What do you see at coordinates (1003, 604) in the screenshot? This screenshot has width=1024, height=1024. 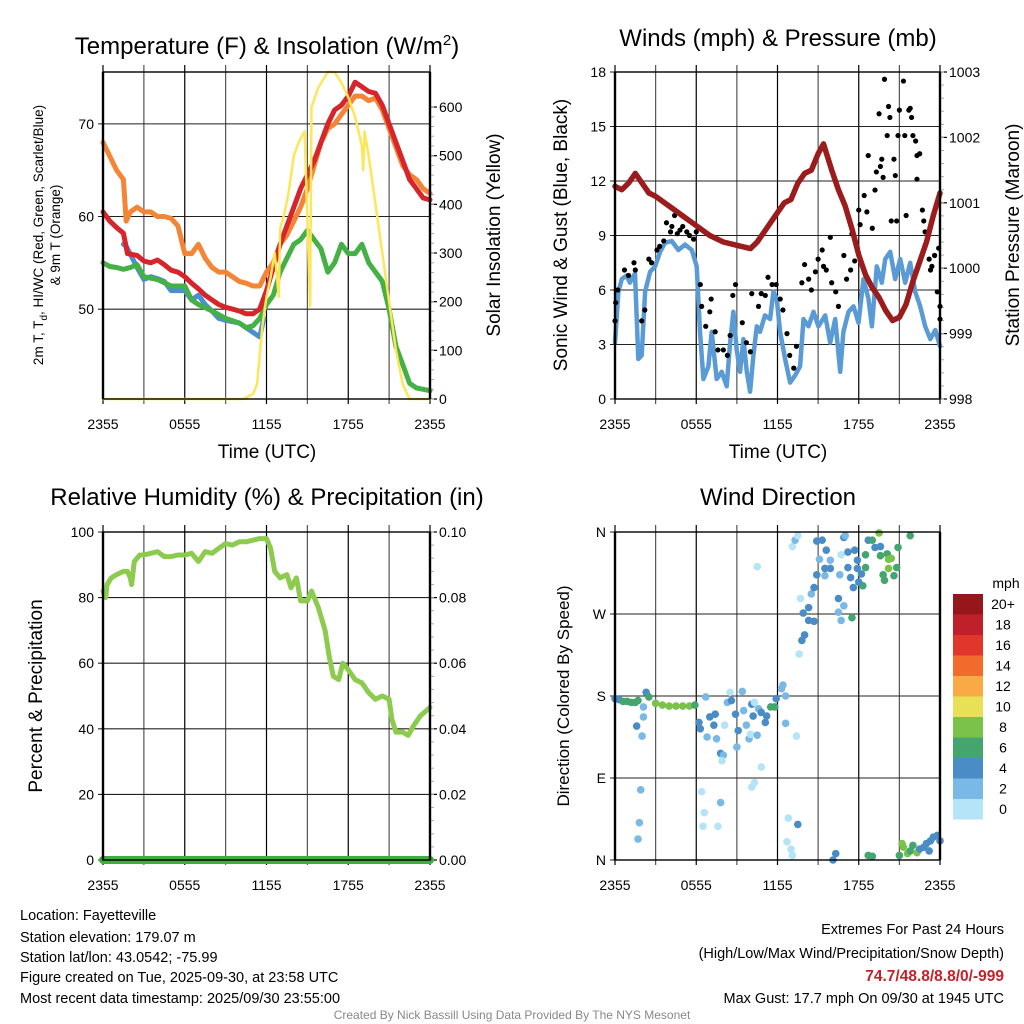 I see `colorbar-label: 20+` at bounding box center [1003, 604].